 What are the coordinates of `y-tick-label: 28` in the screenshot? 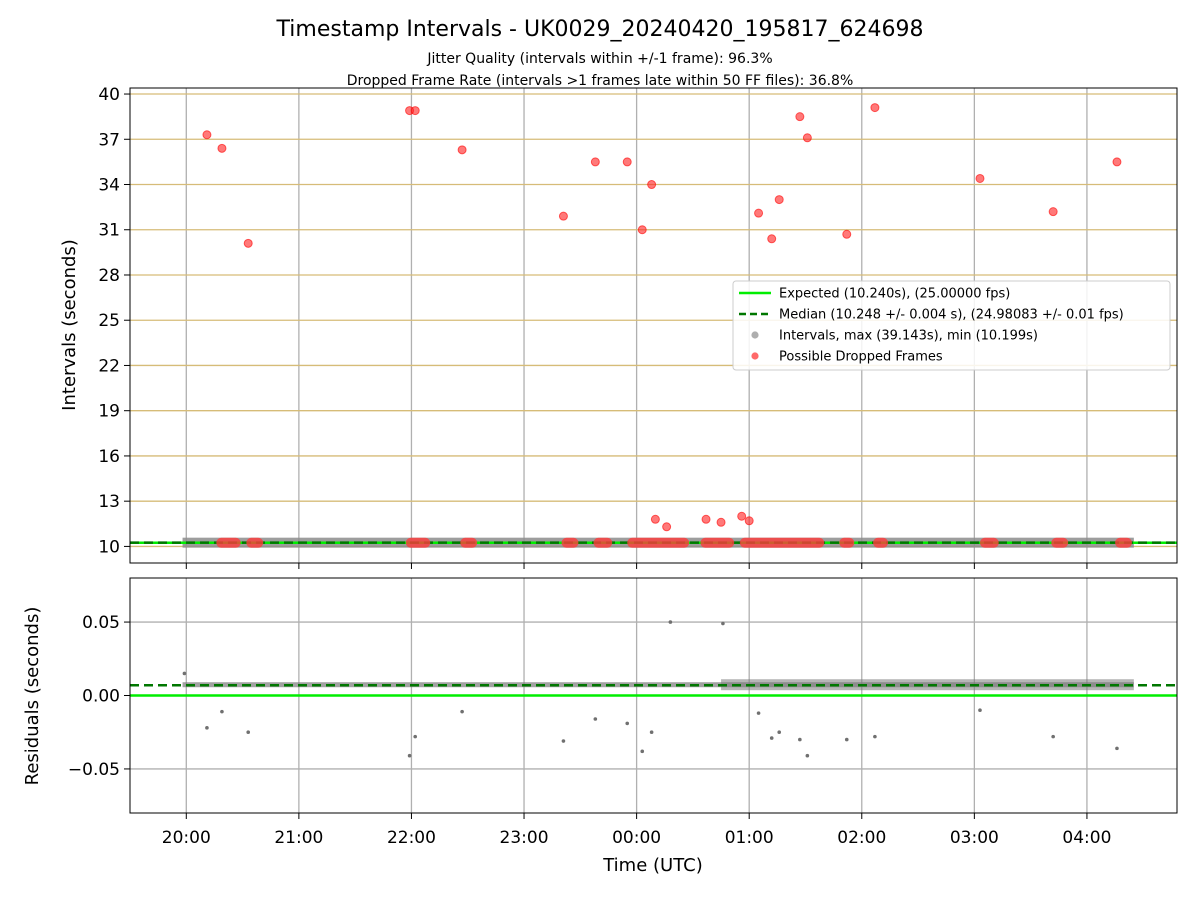 It's located at (109, 276).